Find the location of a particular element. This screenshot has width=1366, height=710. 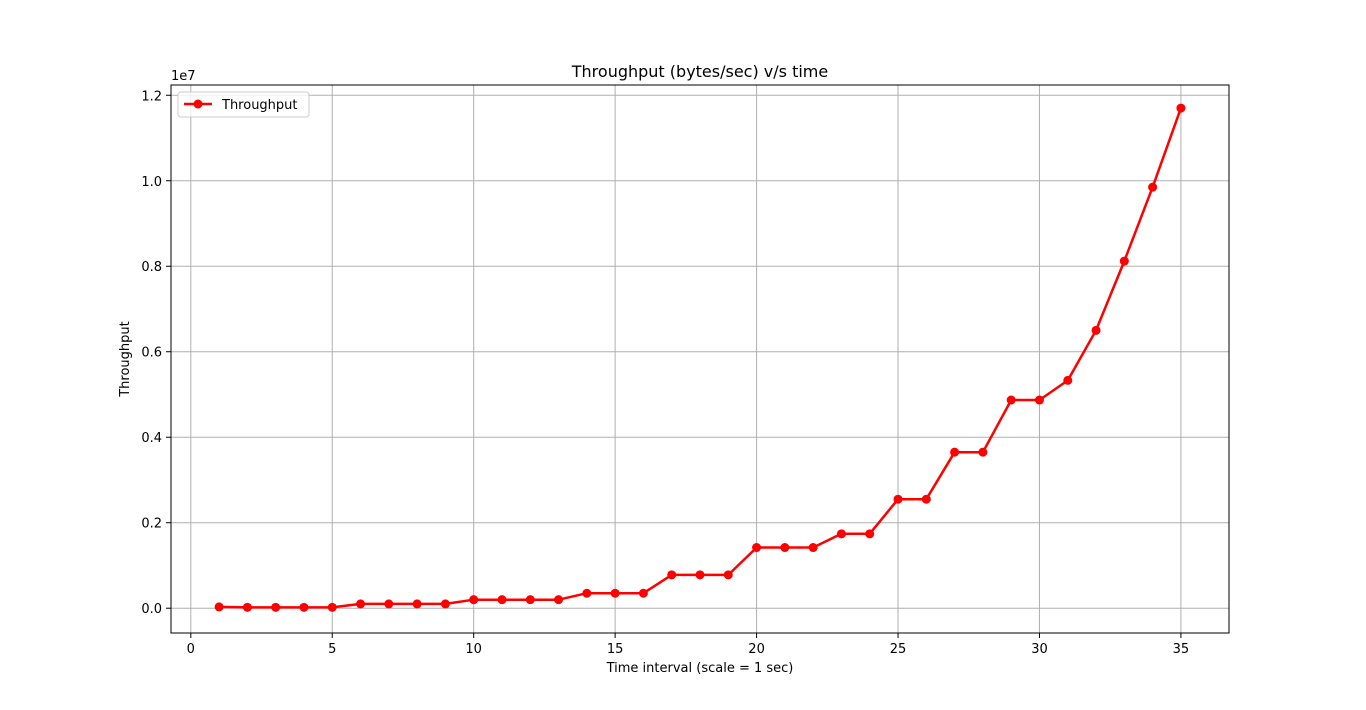

y-offset-label: 1e7 is located at coordinates (183, 76).